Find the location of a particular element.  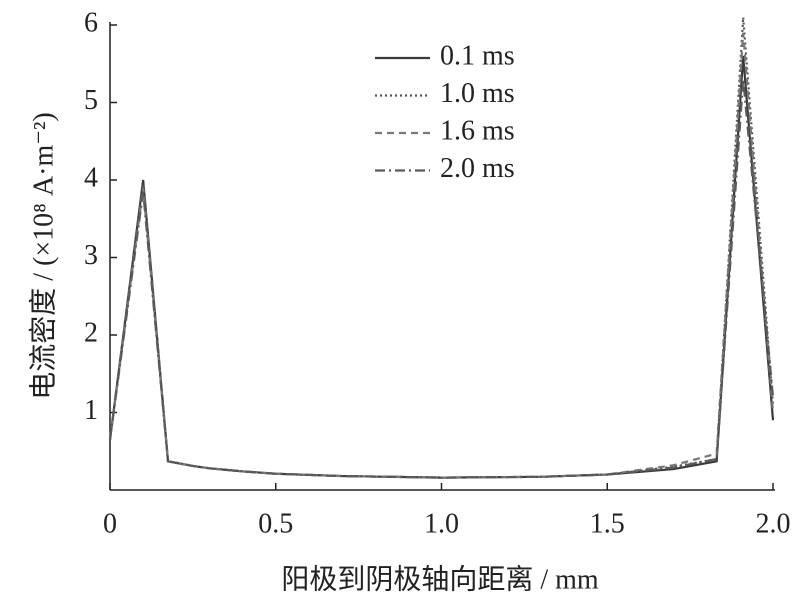

legend-label: 1.0 ms is located at coordinates (477, 93).